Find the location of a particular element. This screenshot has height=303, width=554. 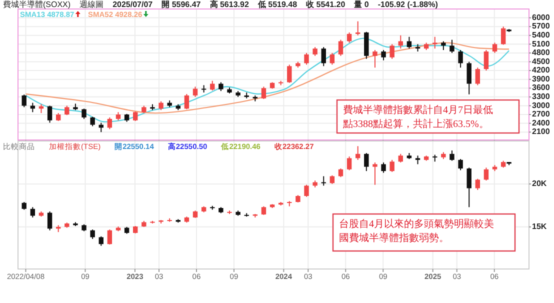

text: 量 0 is located at coordinates (361, 5).